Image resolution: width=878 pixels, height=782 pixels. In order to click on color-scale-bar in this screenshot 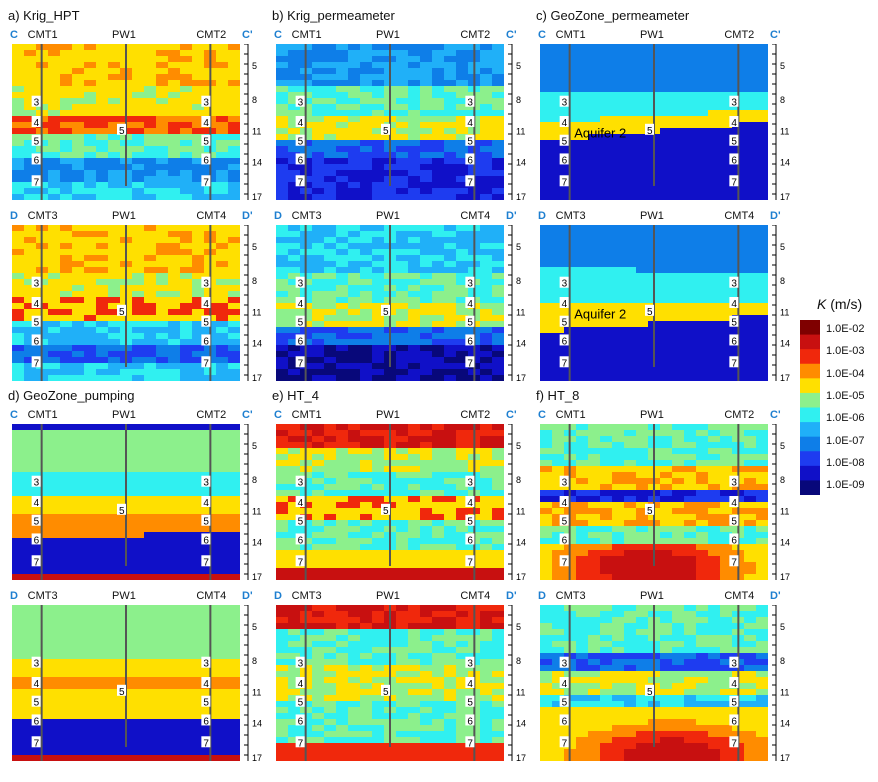, I will do `click(810, 410)`.